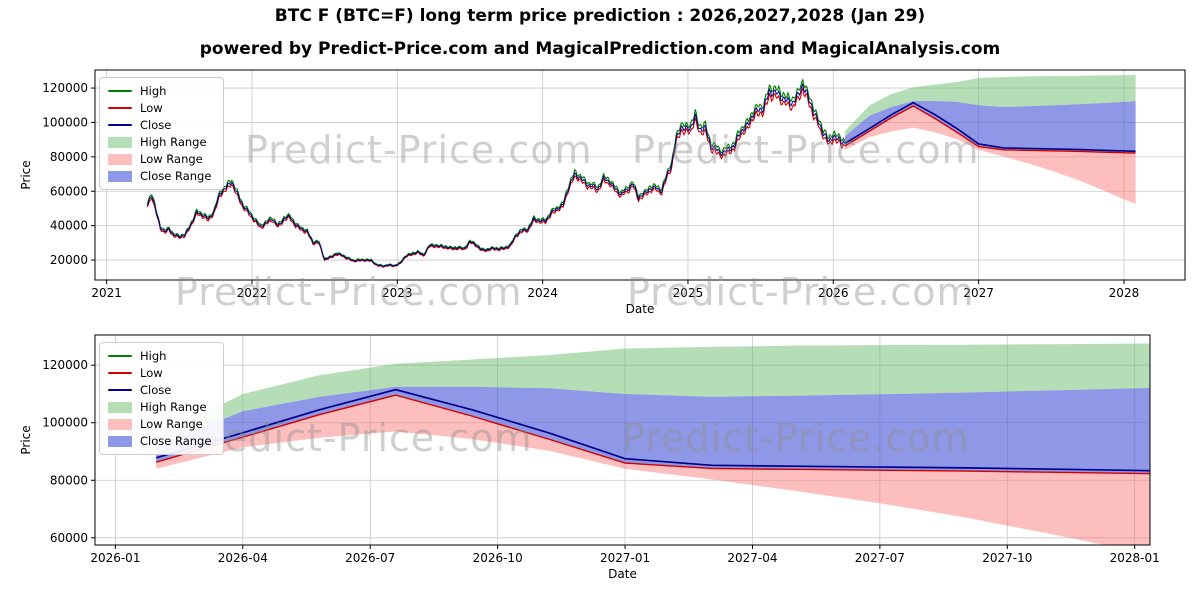 This screenshot has width=1200, height=600. Describe the element at coordinates (542, 293) in the screenshot. I see `svg-text: 2024` at that location.